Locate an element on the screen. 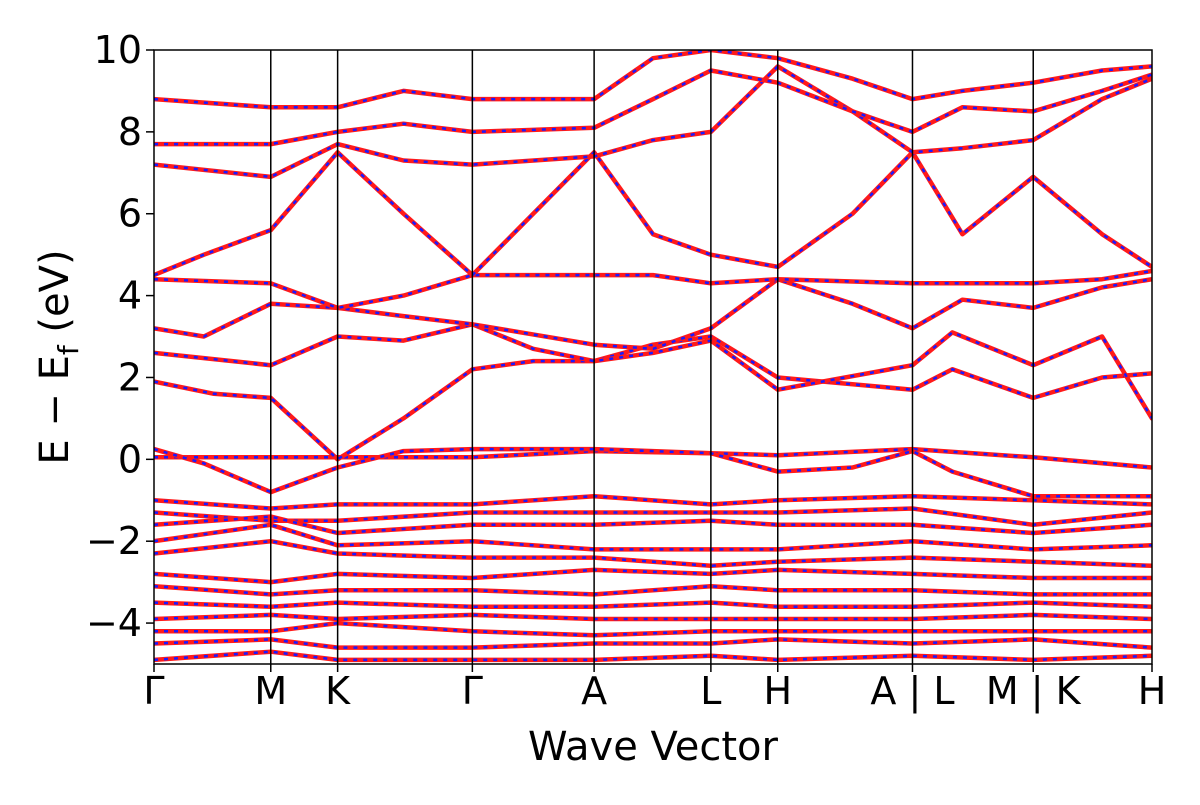 The height and width of the screenshot is (805, 1200). y-tick-label-1: −2 is located at coordinates (114, 541).